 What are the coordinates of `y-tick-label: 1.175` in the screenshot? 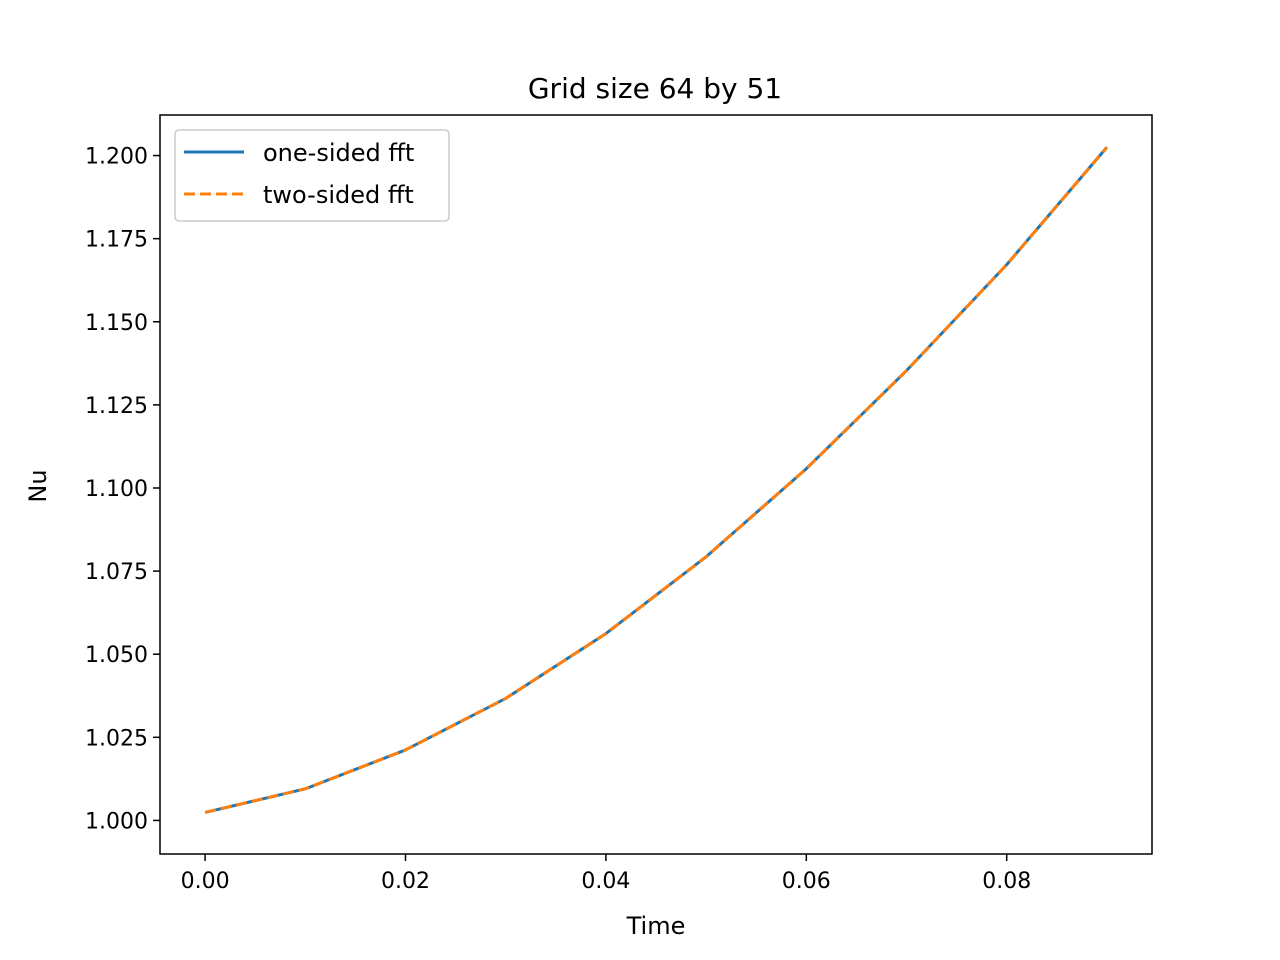 It's located at (116, 240).